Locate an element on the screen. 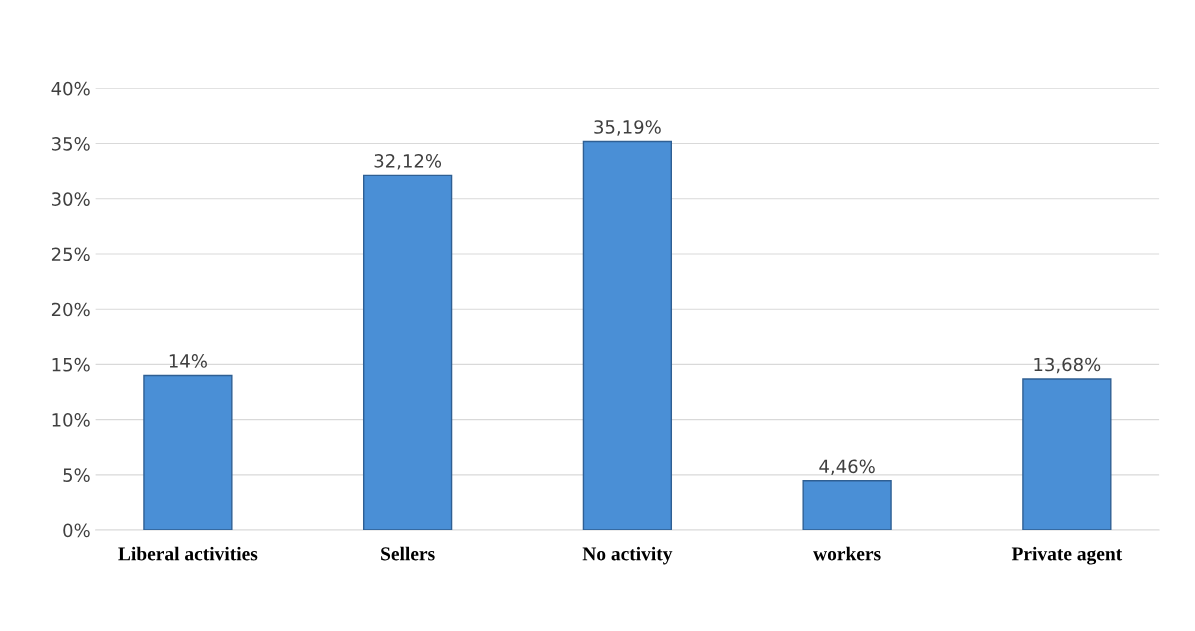  x-tick-label: Private agent is located at coordinates (1067, 555).